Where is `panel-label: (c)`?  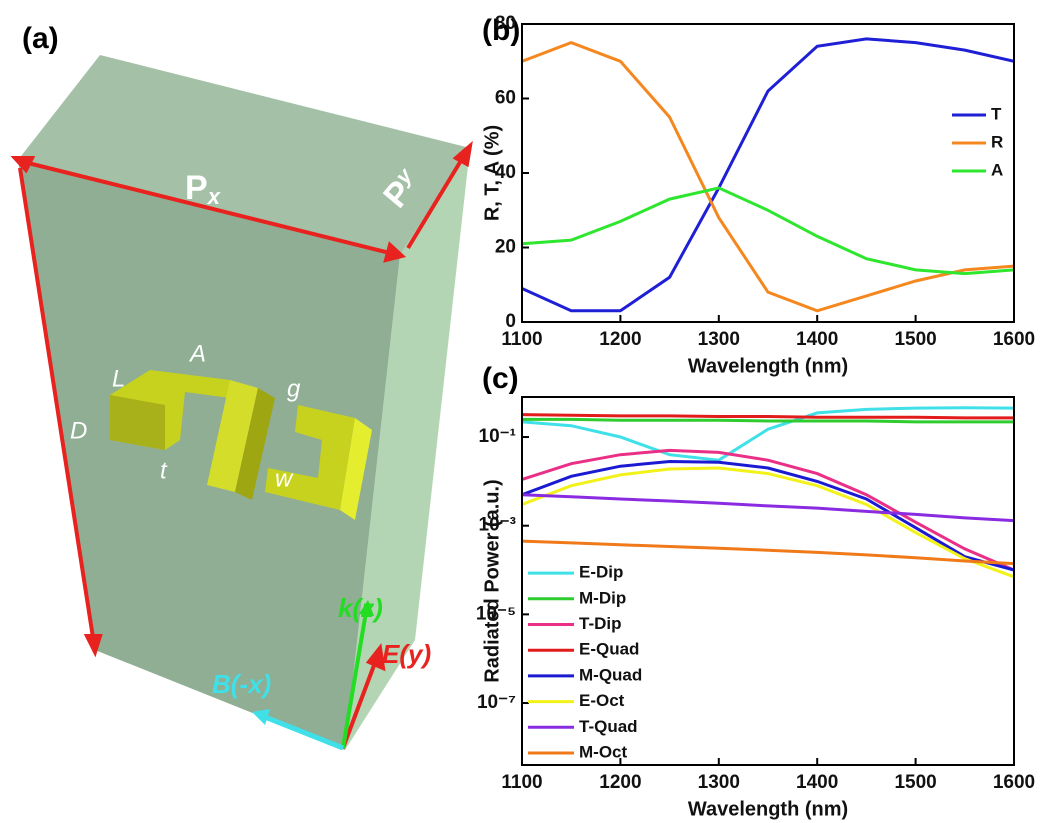 panel-label: (c) is located at coordinates (500, 378).